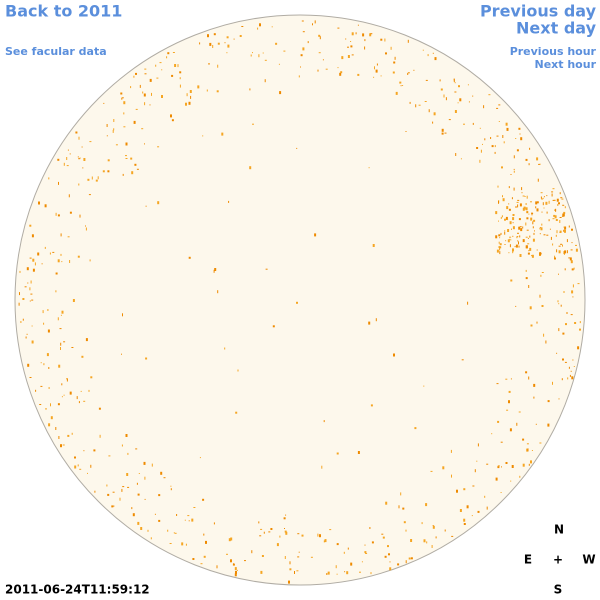 Image resolution: width=600 pixels, height=600 pixels. I want to click on back-link: Back to 2011, so click(63, 11).